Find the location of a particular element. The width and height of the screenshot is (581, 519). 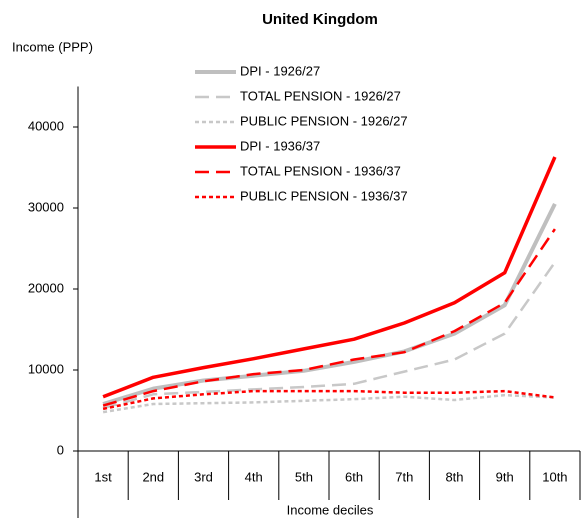

legend-label: DPI - 1936/37 is located at coordinates (280, 145).